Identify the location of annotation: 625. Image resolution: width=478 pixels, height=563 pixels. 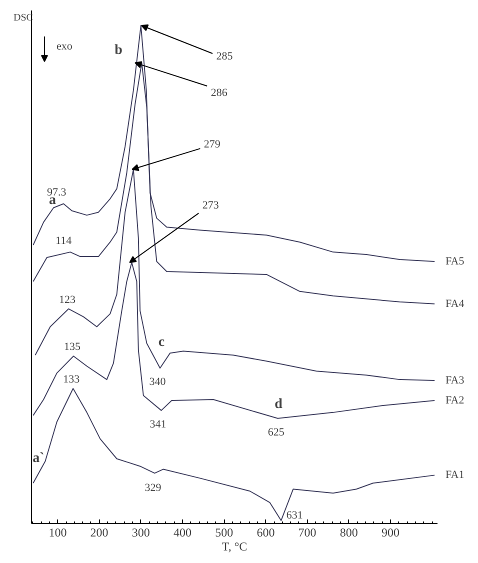
(276, 432).